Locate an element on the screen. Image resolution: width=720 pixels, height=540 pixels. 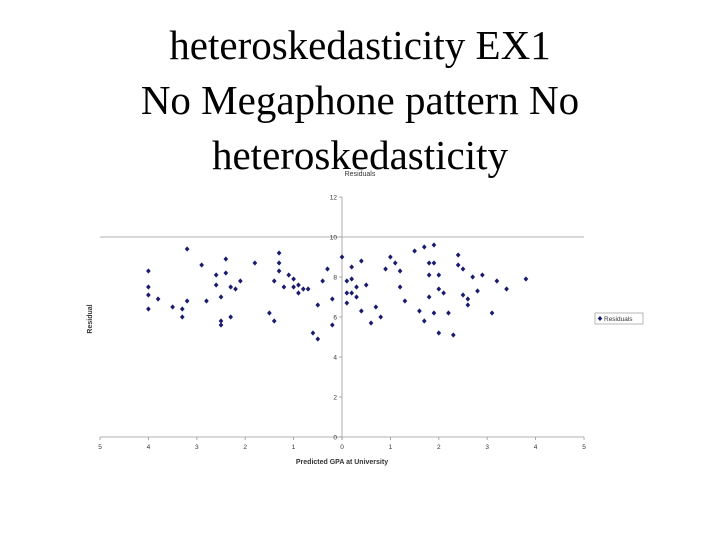
y-tick-label: 0 is located at coordinates (335, 437).